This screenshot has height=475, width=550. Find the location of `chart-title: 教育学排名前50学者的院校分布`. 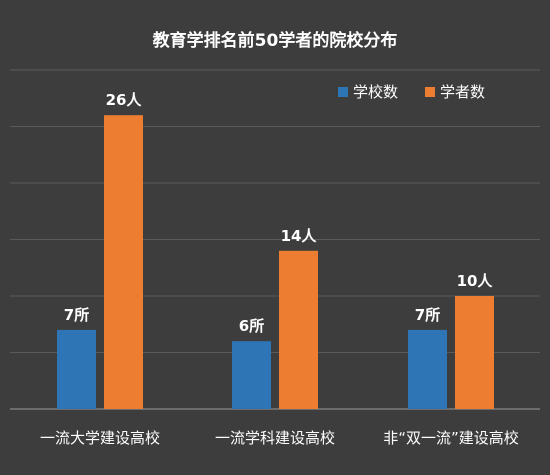

chart-title: 教育学排名前50学者的院校分布 is located at coordinates (275, 40).